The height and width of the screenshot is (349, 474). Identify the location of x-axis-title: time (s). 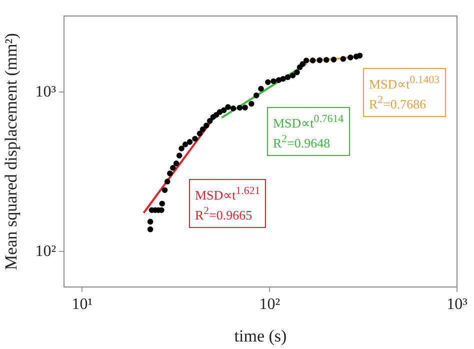
(260, 336).